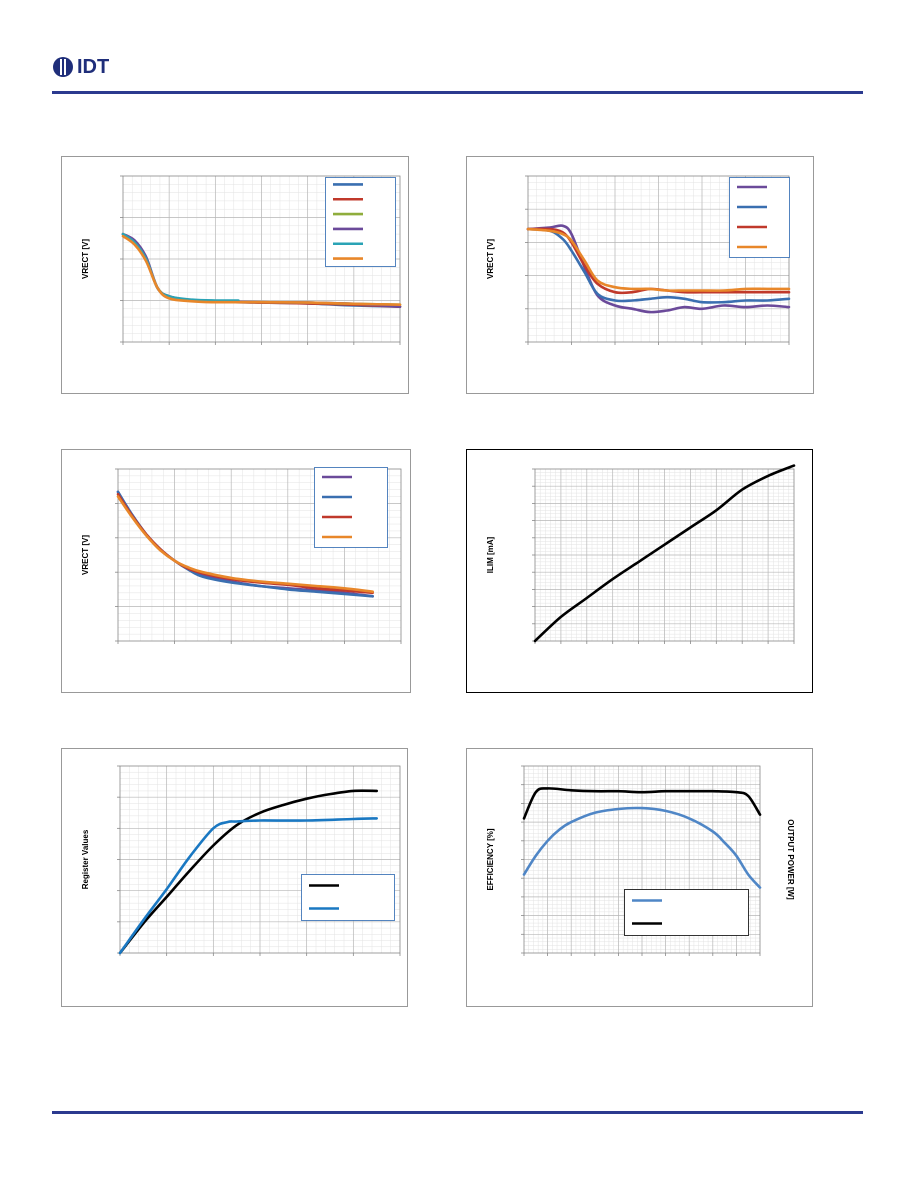 Image resolution: width=918 pixels, height=1188 pixels. I want to click on chart-vrect-2: VRECT [V], so click(640, 275).